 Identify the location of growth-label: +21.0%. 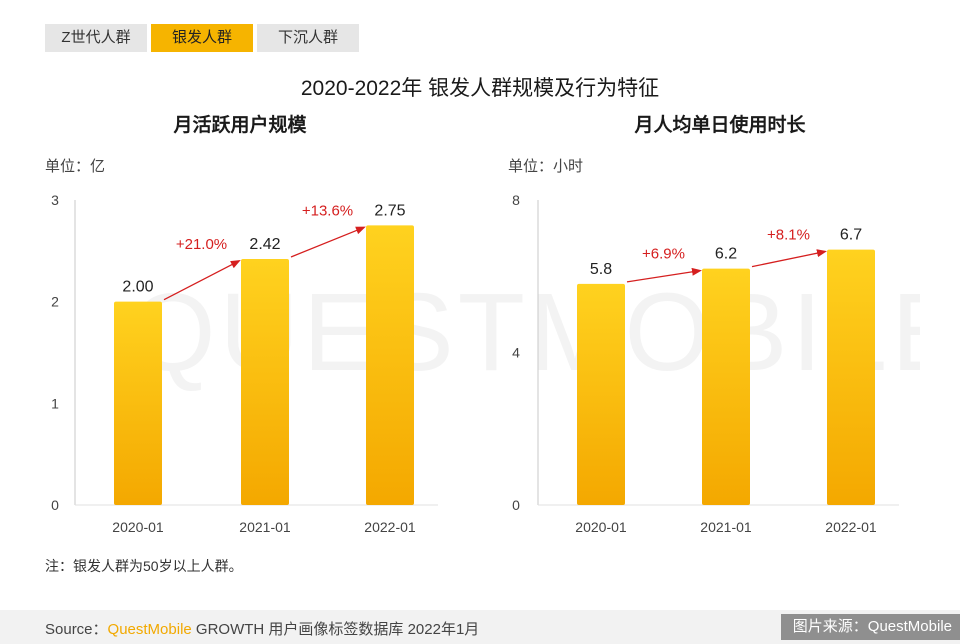
(201, 244).